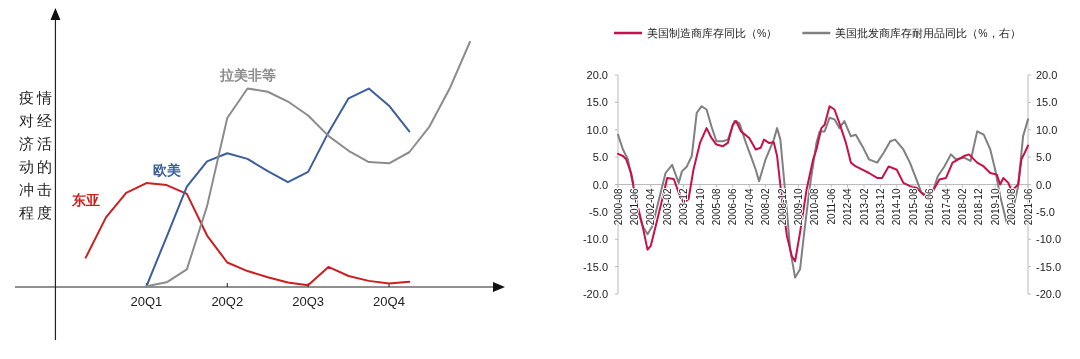  What do you see at coordinates (1045, 211) in the screenshot?
I see `y2-tick-label: -5.0` at bounding box center [1045, 211].